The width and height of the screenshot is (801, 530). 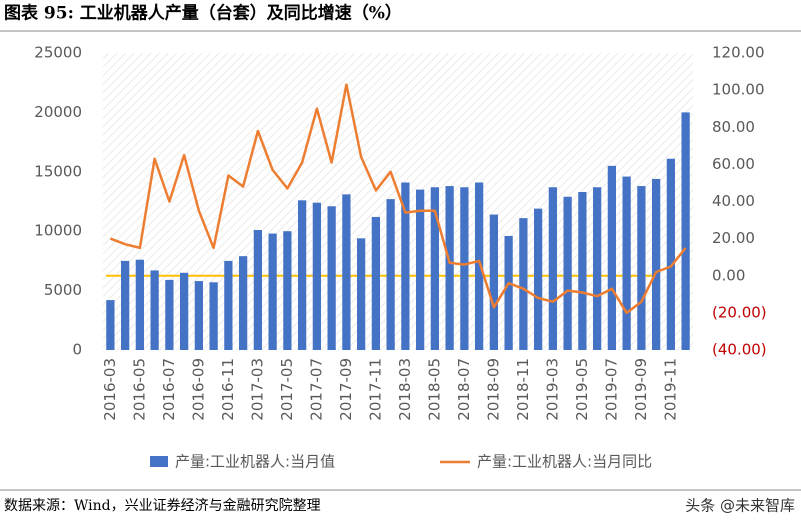 What do you see at coordinates (198, 389) in the screenshot?
I see `x-tick-label: 2016-09` at bounding box center [198, 389].